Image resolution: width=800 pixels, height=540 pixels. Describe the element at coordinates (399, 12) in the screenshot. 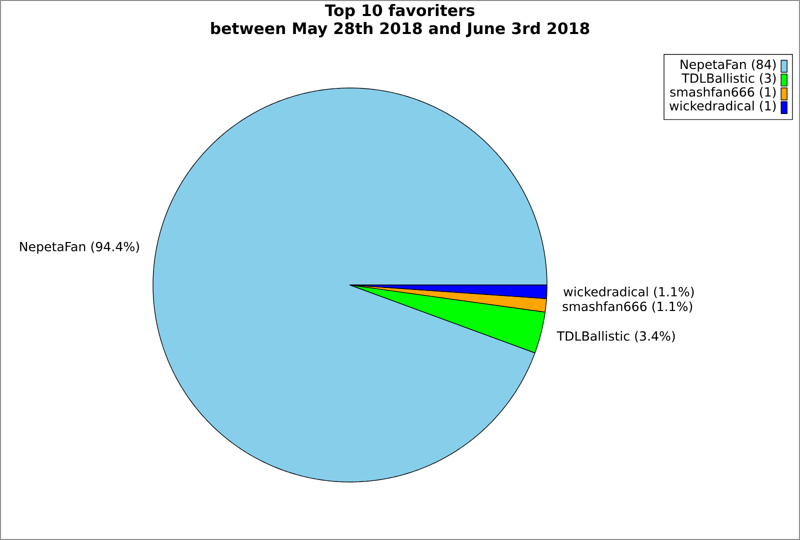

I see `chart-title: Top 10 favoriters` at that location.